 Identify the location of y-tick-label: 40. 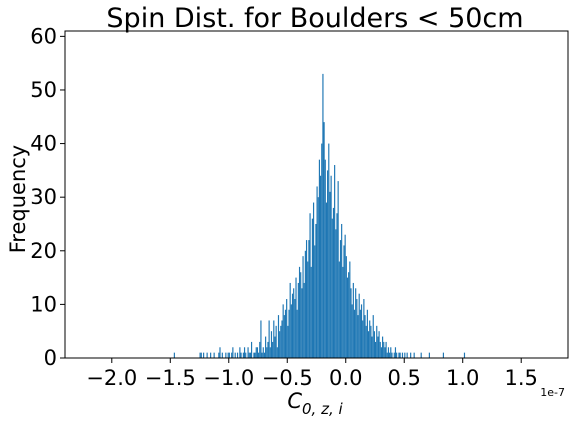
(43, 144).